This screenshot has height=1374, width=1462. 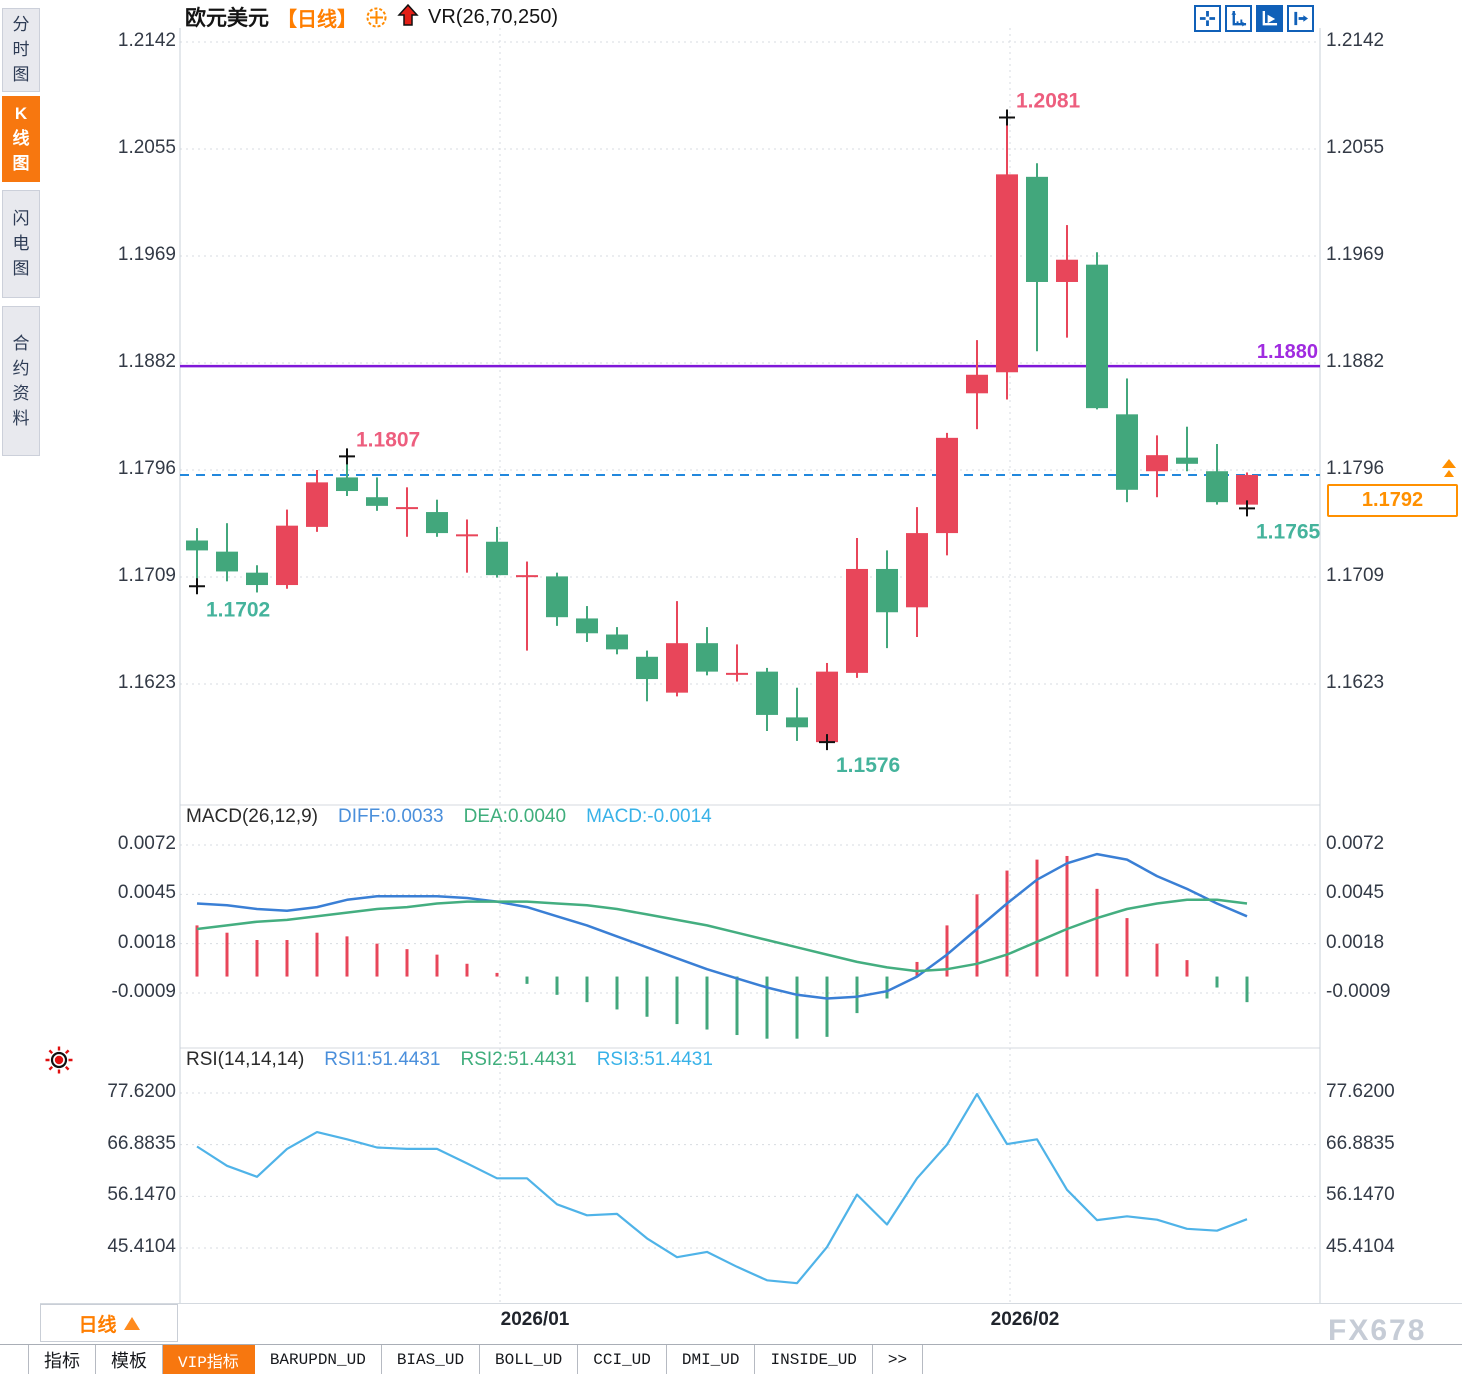 What do you see at coordinates (1207, 18) in the screenshot?
I see `pan-crosshair-icon` at bounding box center [1207, 18].